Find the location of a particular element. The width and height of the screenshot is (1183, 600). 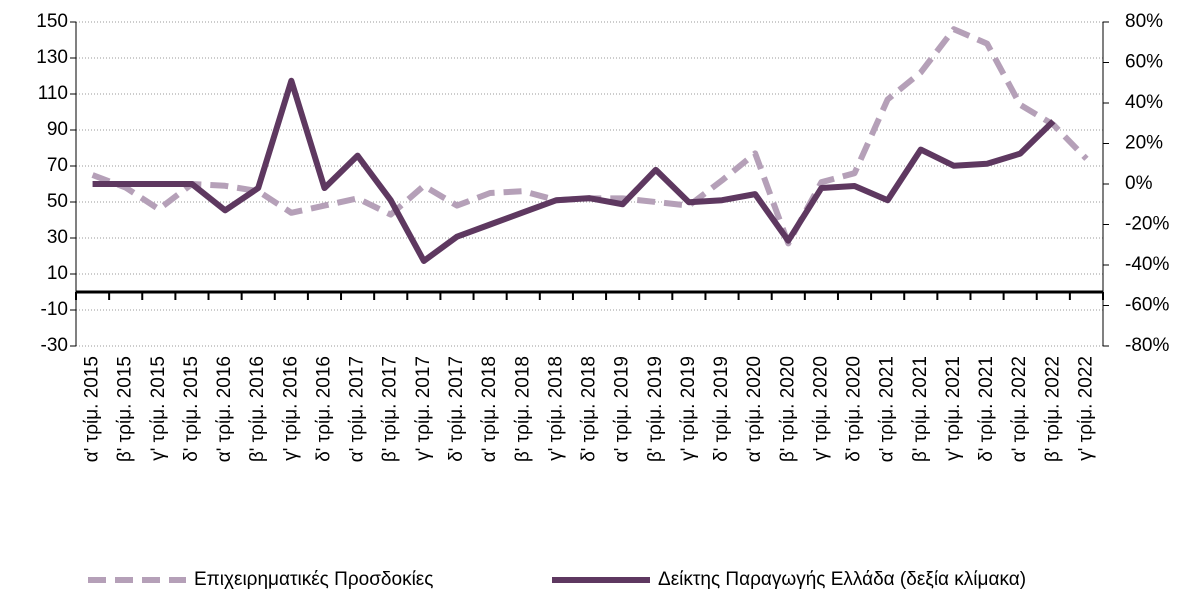

y2-tick-label: 20% is located at coordinates (1144, 143).